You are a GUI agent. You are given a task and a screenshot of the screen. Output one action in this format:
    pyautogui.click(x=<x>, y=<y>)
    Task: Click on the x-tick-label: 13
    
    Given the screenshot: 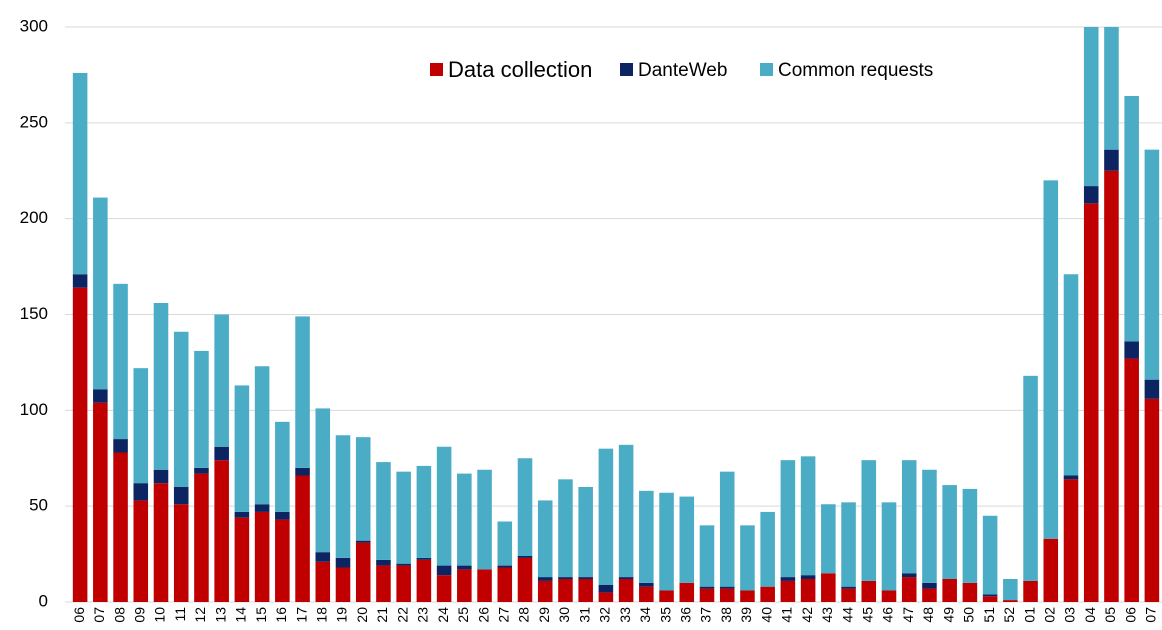 What is the action you would take?
    pyautogui.click(x=220, y=615)
    